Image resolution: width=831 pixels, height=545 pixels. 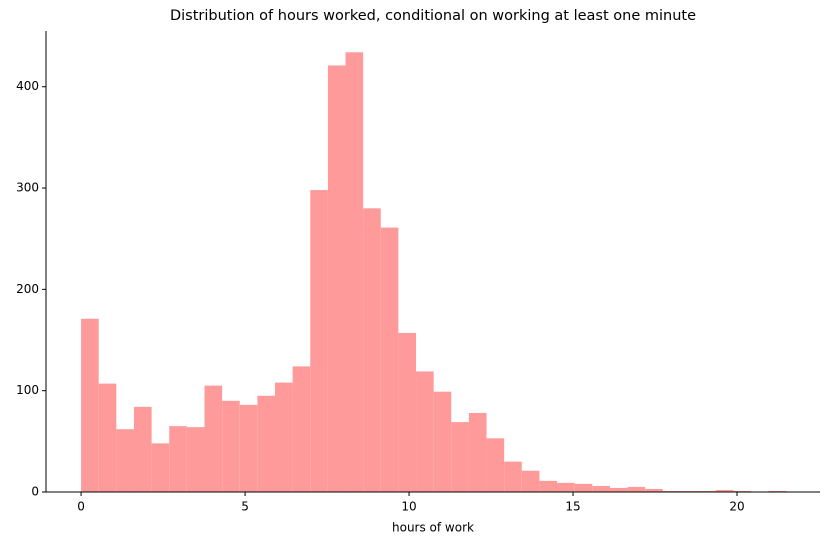 I want to click on y-tick-label: 300, so click(x=27, y=188).